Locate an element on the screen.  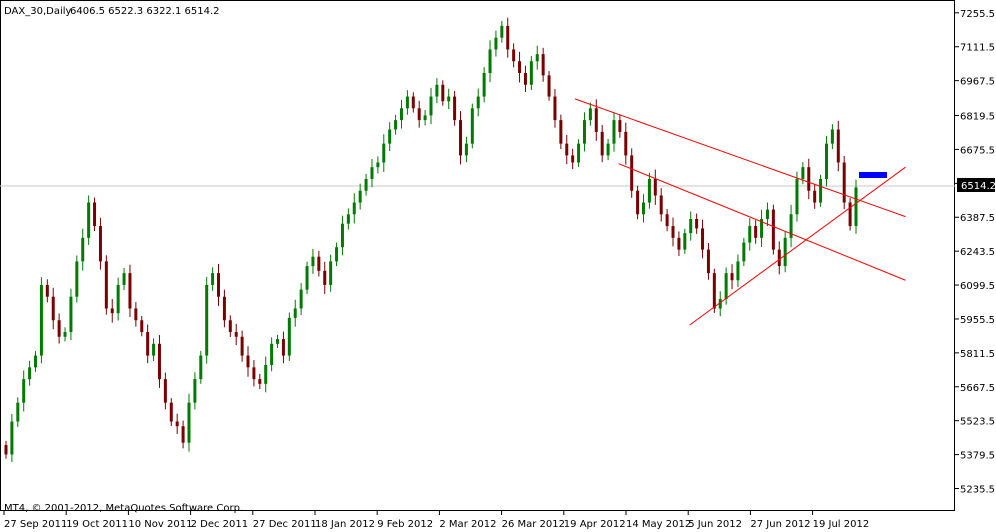
current-price-label: 6514.2 is located at coordinates (978, 186).